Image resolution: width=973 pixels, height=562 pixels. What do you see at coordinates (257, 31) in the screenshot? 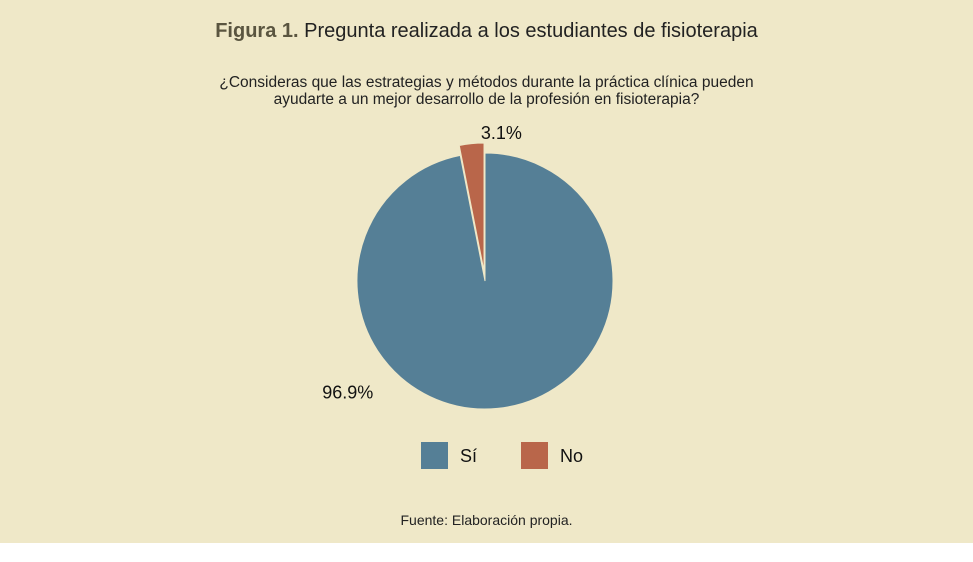
I see `figure-label: Figura 1.` at bounding box center [257, 31].